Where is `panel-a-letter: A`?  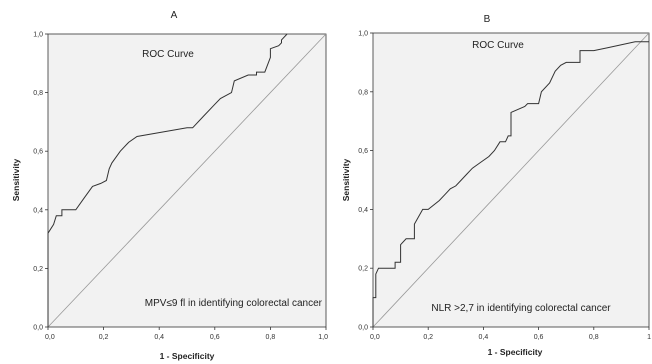 panel-a-letter: A is located at coordinates (174, 15).